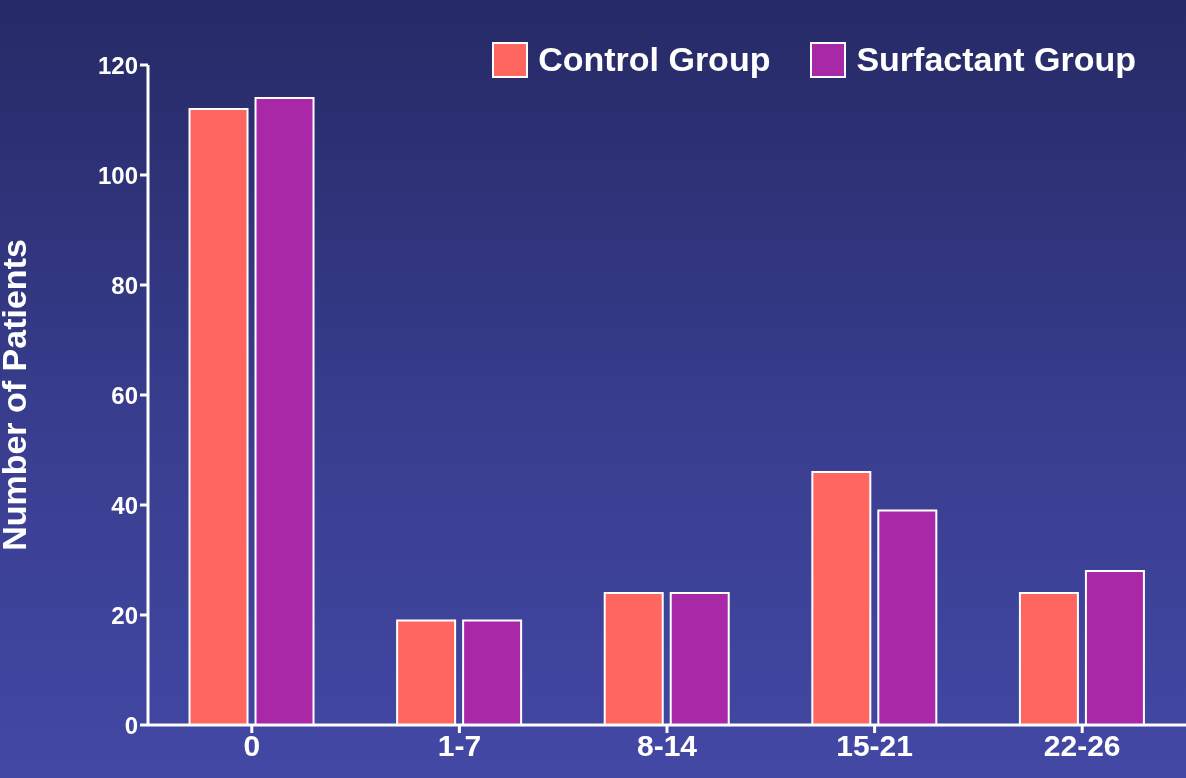 This screenshot has height=778, width=1186. I want to click on y-axis-title: Number of Patients, so click(17, 395).